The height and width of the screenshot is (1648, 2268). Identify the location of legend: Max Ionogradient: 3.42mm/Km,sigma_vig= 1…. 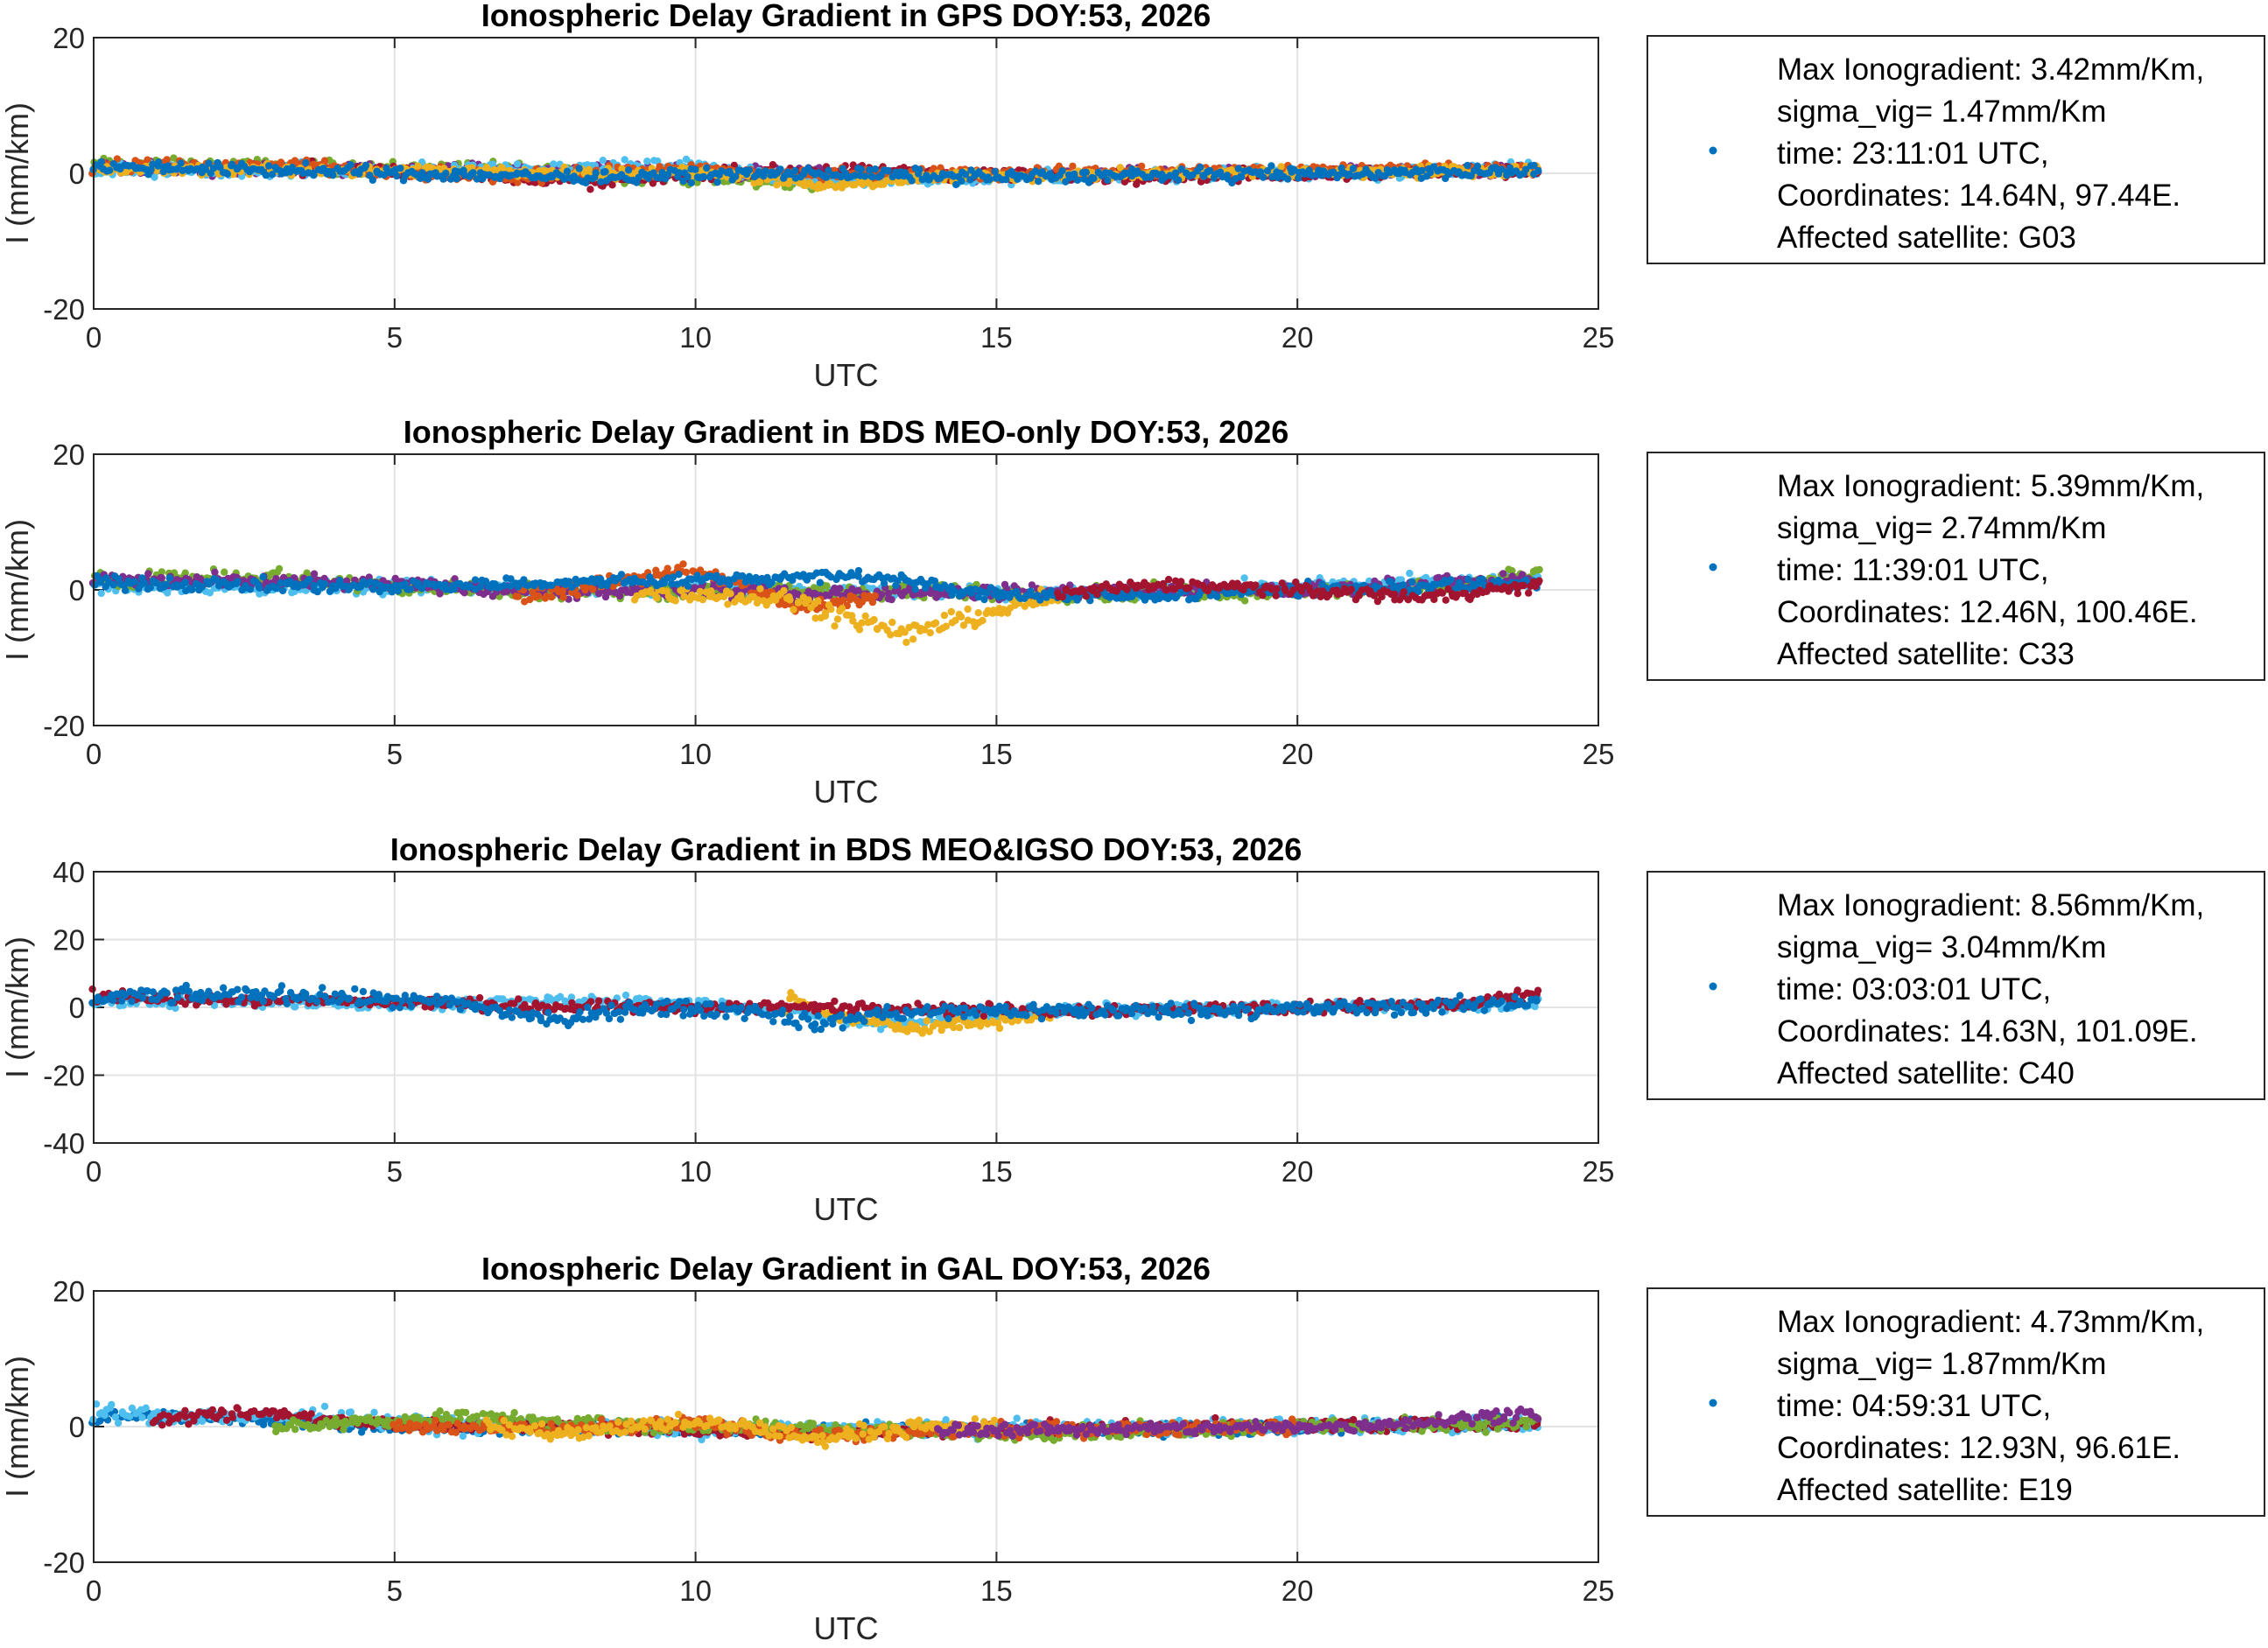
(1956, 149).